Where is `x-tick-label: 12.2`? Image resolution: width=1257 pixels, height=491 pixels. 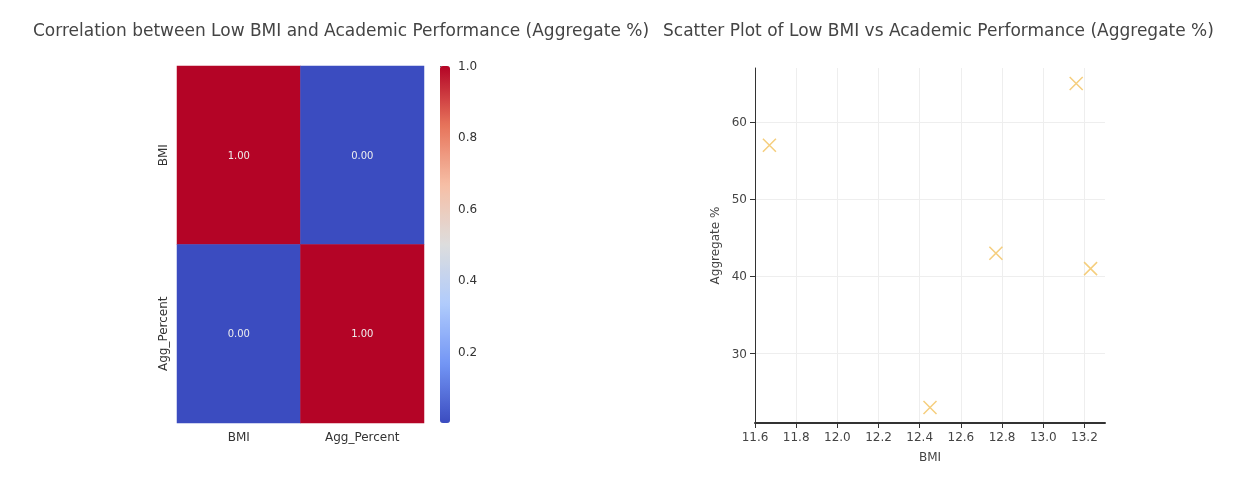 x-tick-label: 12.2 is located at coordinates (878, 437).